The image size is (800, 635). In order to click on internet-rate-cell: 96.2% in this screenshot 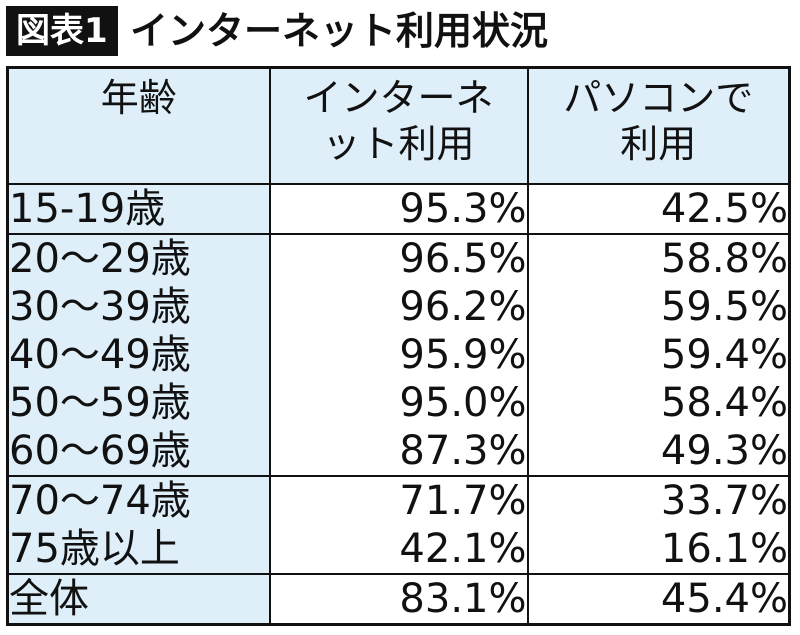, I will do `click(398, 307)`.